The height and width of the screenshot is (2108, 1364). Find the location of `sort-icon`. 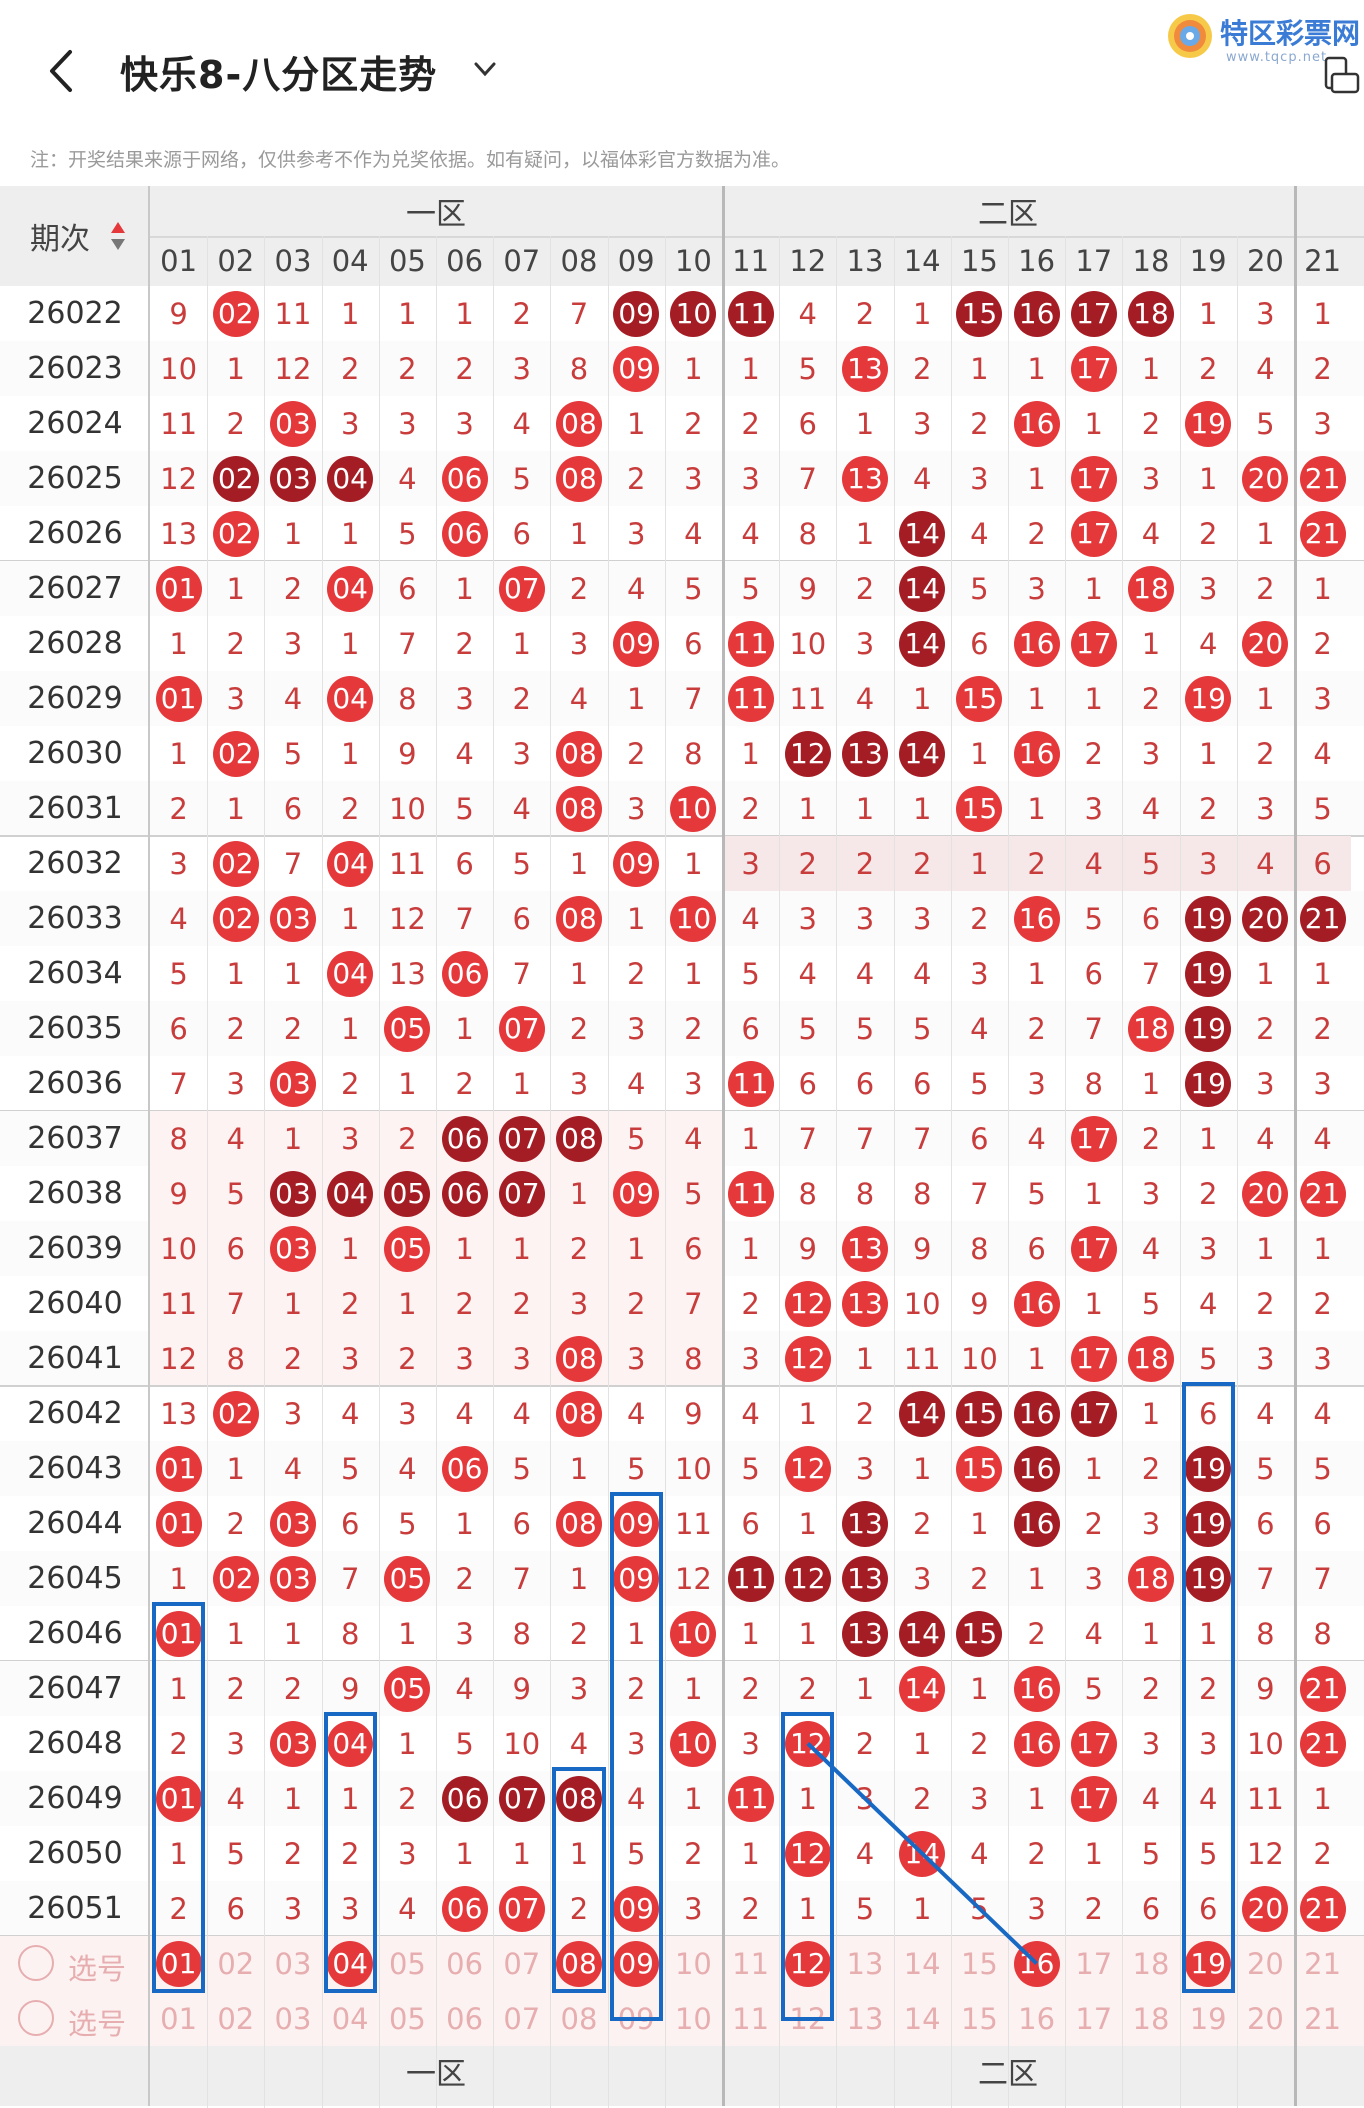

sort-icon is located at coordinates (118, 236).